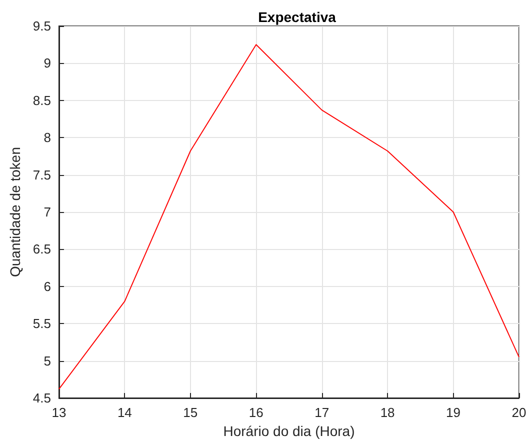 The width and height of the screenshot is (531, 445). Describe the element at coordinates (47, 360) in the screenshot. I see `y-tick-label: 5` at that location.